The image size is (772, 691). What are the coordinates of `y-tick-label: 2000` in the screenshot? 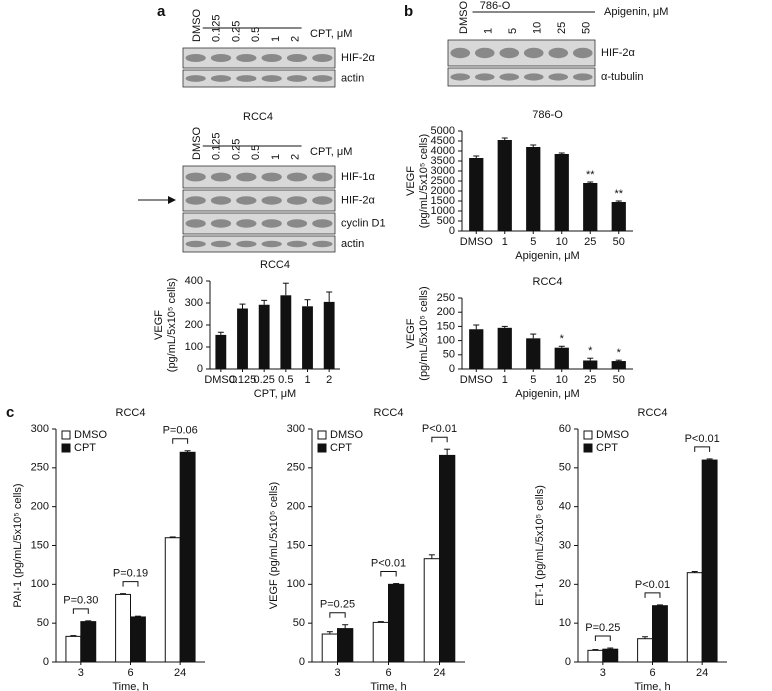 It's located at (443, 191).